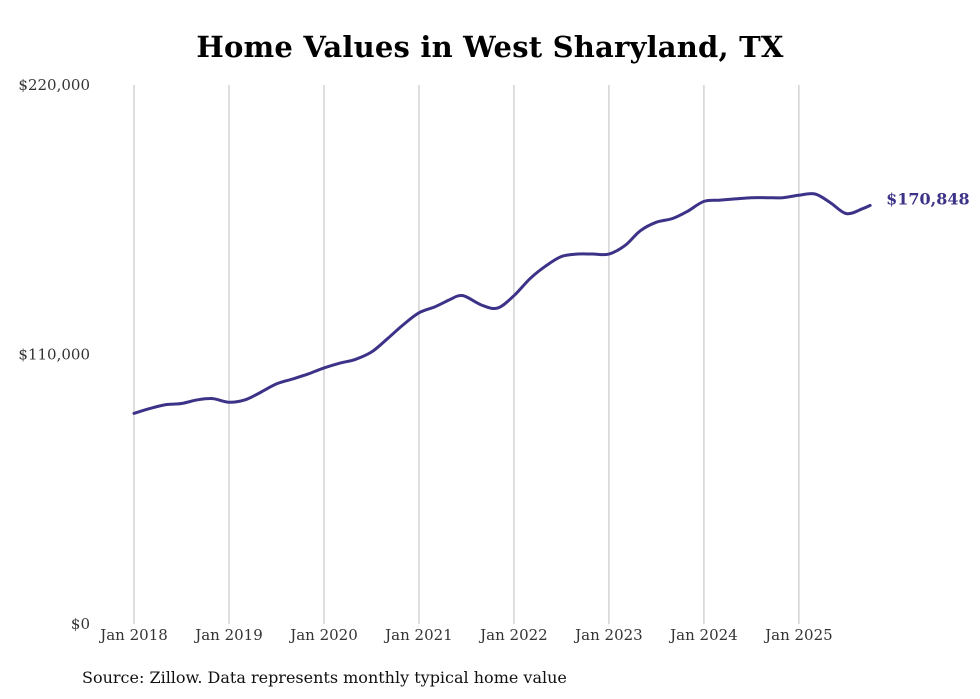 The width and height of the screenshot is (980, 699). I want to click on x-tick-label: Jan 2020, so click(323, 635).